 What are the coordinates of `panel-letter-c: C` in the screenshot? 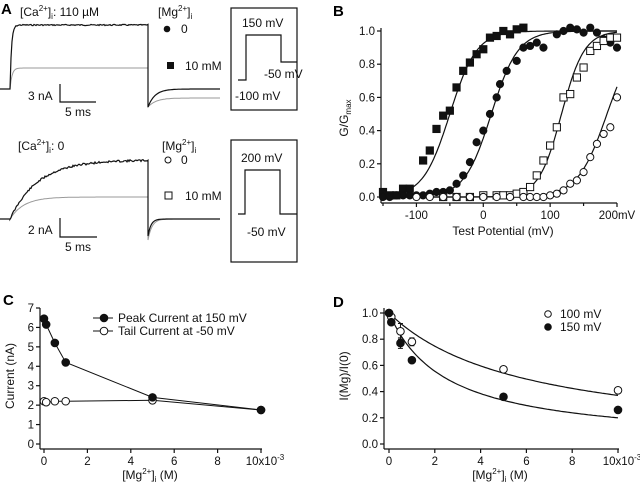 It's located at (8, 300).